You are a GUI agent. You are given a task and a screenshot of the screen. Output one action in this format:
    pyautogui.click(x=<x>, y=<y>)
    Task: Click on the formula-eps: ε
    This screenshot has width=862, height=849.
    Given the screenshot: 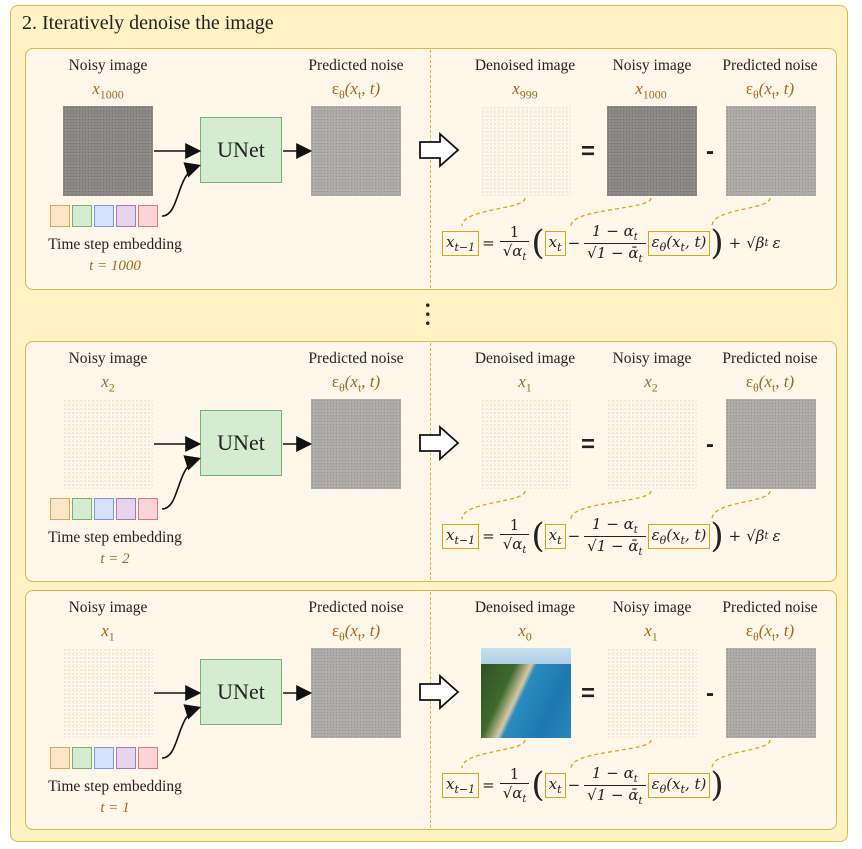 What is the action you would take?
    pyautogui.click(x=655, y=534)
    